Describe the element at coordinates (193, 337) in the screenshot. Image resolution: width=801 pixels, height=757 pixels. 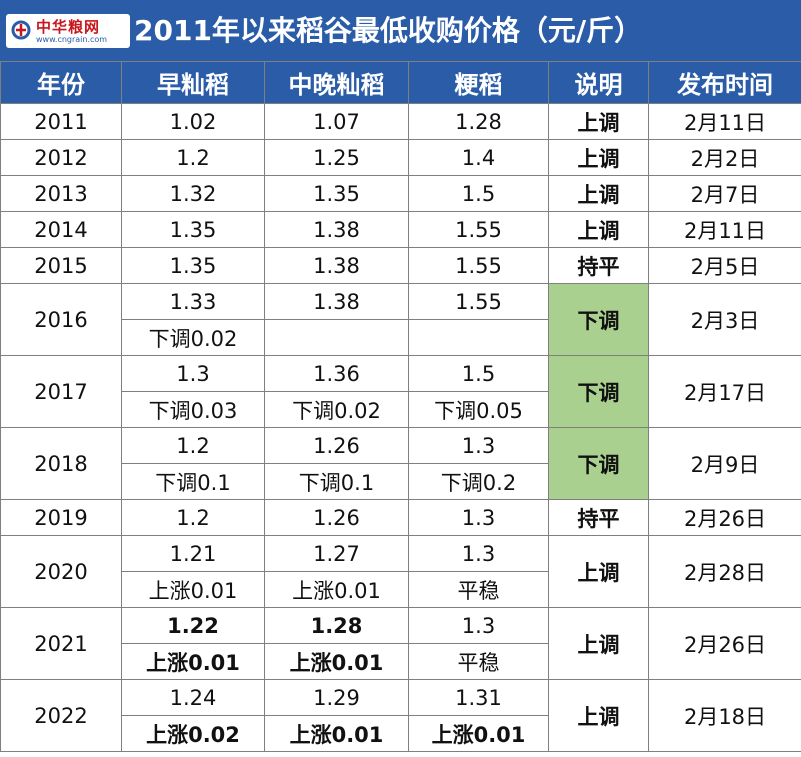
I see `early-change: 下调0.02` at that location.